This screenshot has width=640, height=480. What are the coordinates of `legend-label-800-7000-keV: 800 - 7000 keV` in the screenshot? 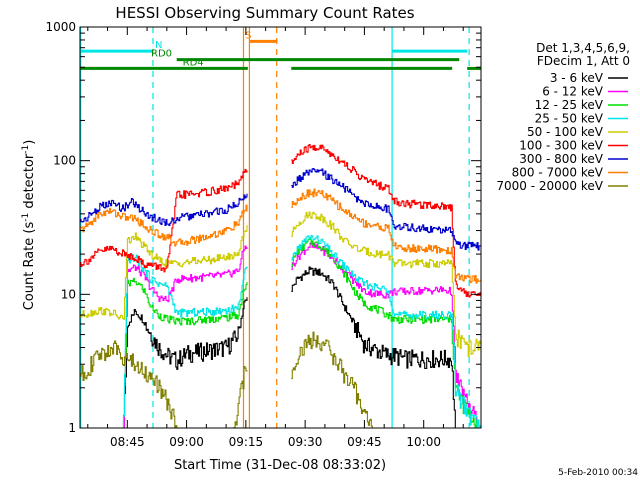 It's located at (558, 173).